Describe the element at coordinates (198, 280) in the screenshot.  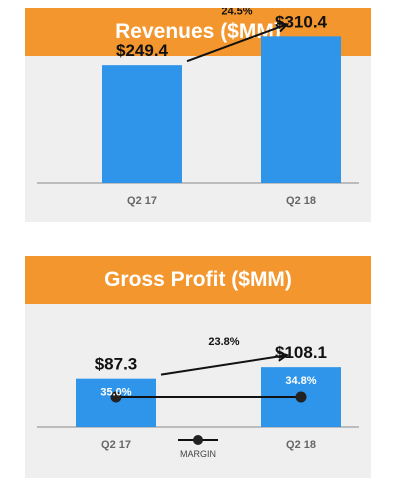
I see `gross-profit-title: Gross Profit ($MM)` at that location.